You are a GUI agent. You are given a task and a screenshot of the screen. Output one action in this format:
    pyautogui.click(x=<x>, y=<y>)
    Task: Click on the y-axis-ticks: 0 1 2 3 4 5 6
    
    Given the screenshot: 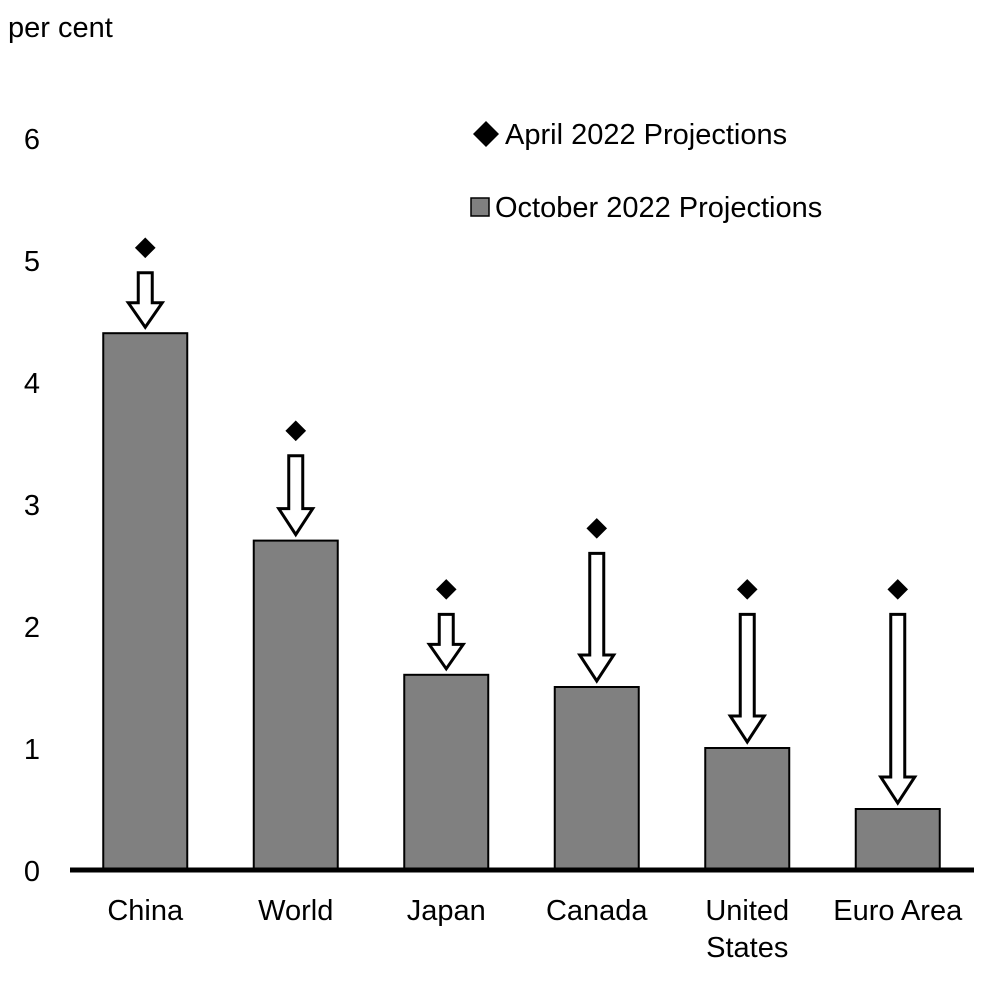 What is the action you would take?
    pyautogui.click(x=32, y=506)
    